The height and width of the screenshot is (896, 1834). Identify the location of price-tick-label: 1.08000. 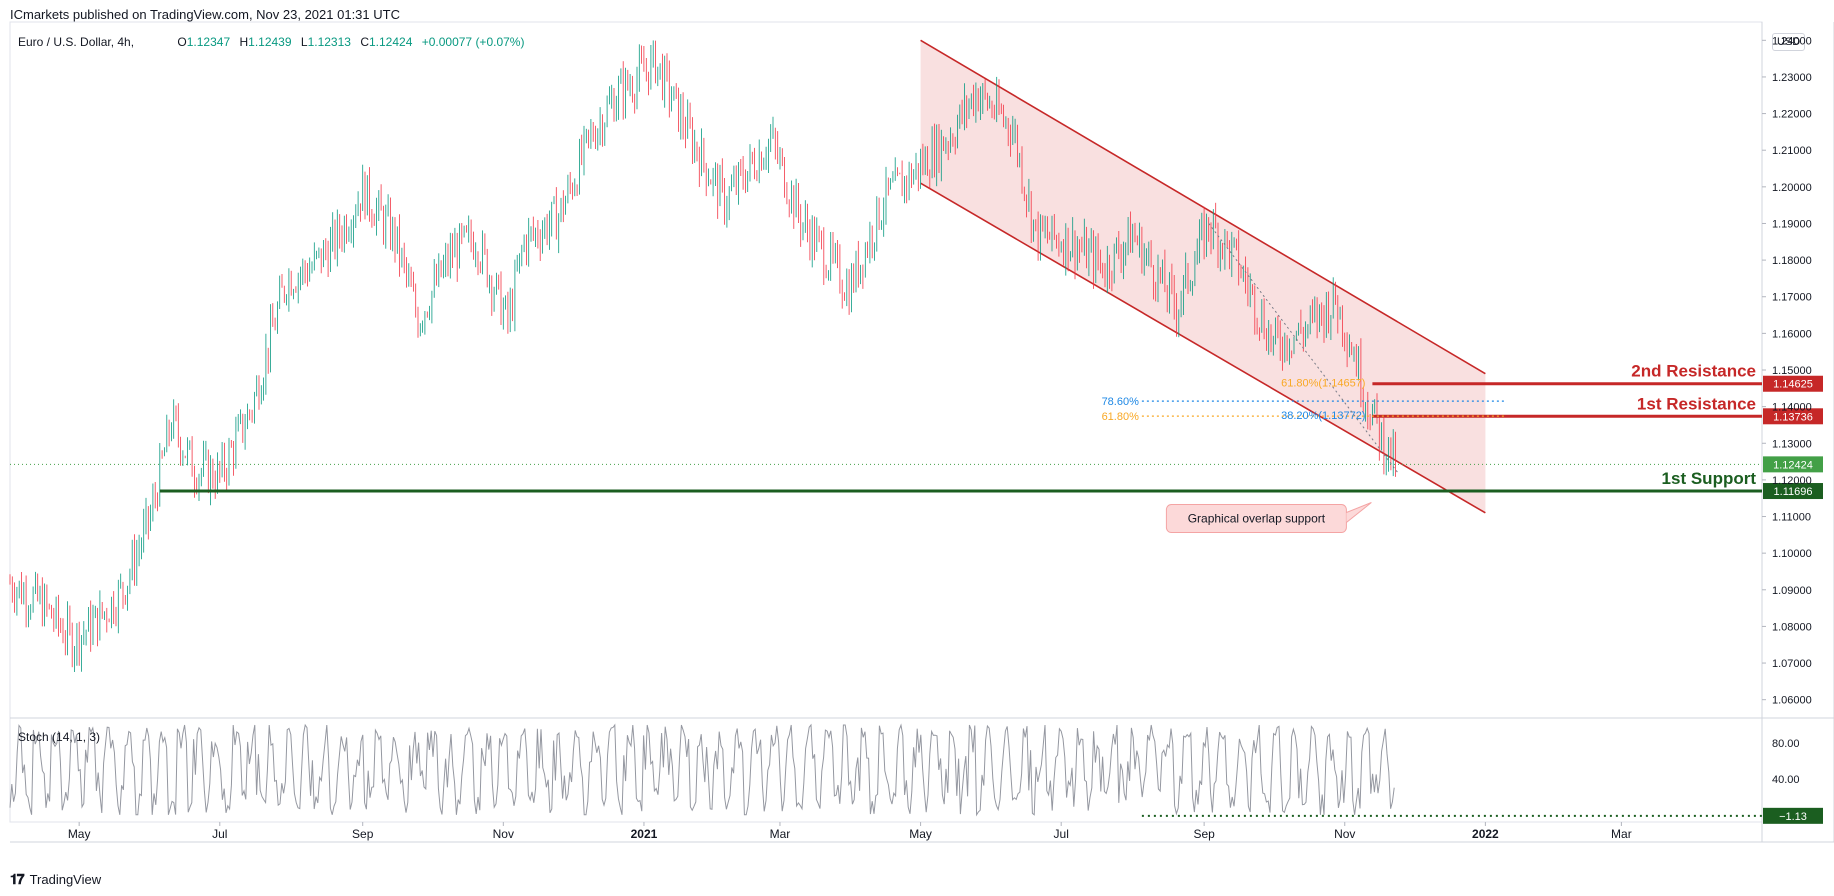
(1792, 627).